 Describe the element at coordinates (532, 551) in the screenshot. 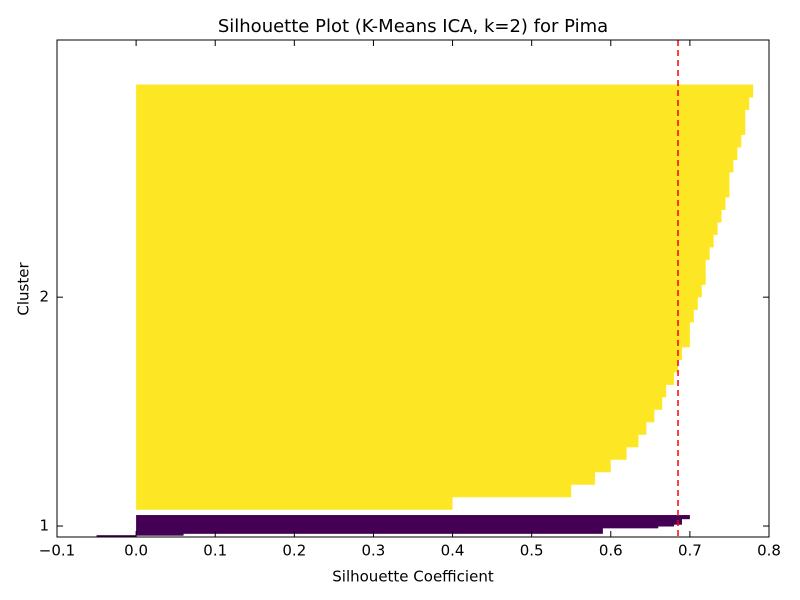

I see `x-tick-label: 0.5` at that location.